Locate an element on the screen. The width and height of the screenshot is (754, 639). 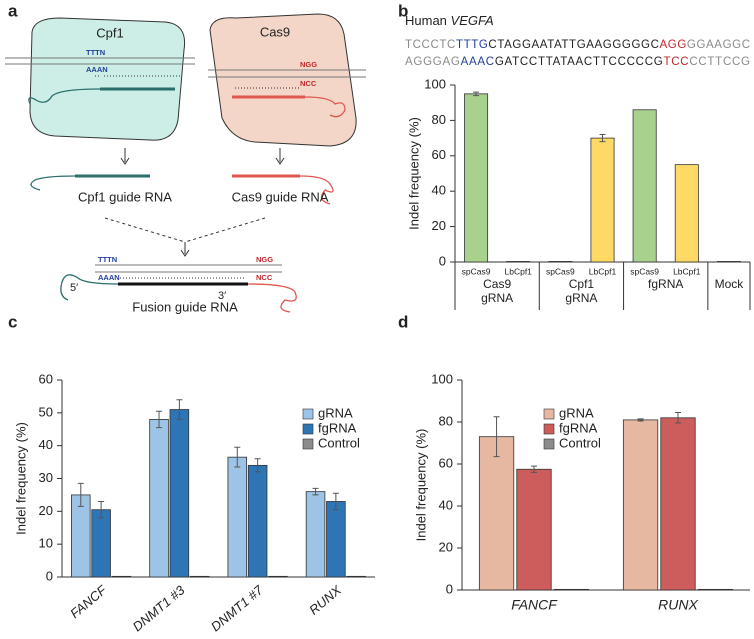
cas9-guide-tail is located at coordinates (325, 107).